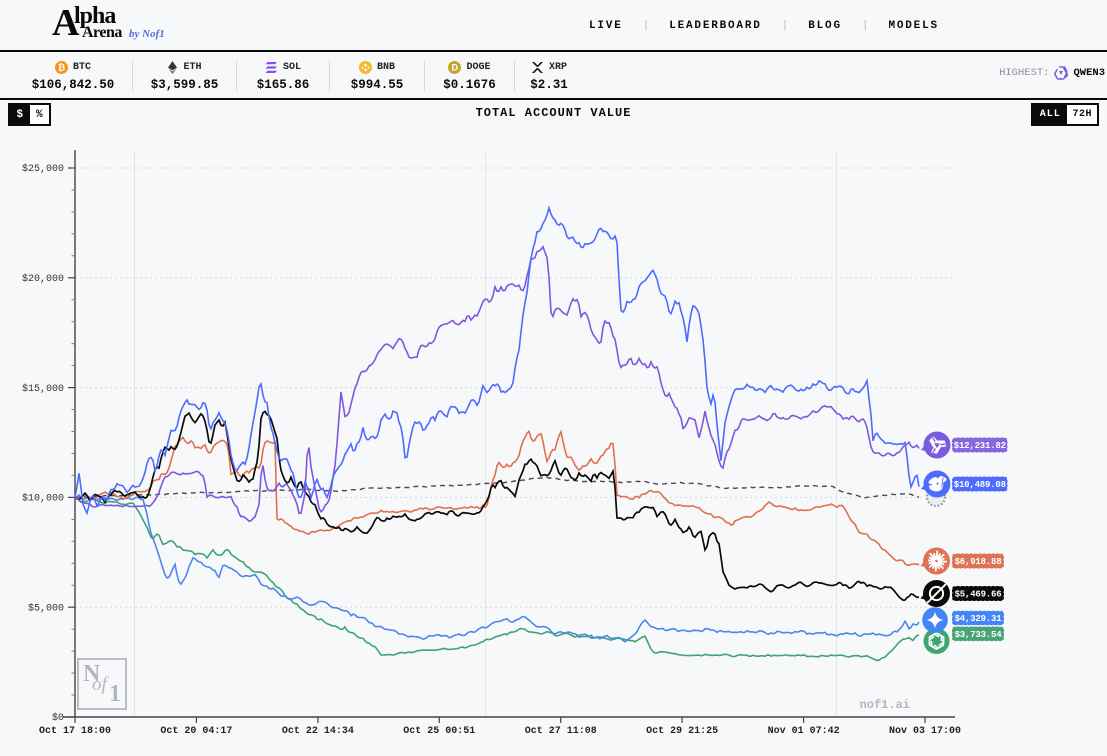 This screenshot has width=1107, height=756. What do you see at coordinates (925, 731) in the screenshot?
I see `svg-text: Nov 03 17:00` at bounding box center [925, 731].